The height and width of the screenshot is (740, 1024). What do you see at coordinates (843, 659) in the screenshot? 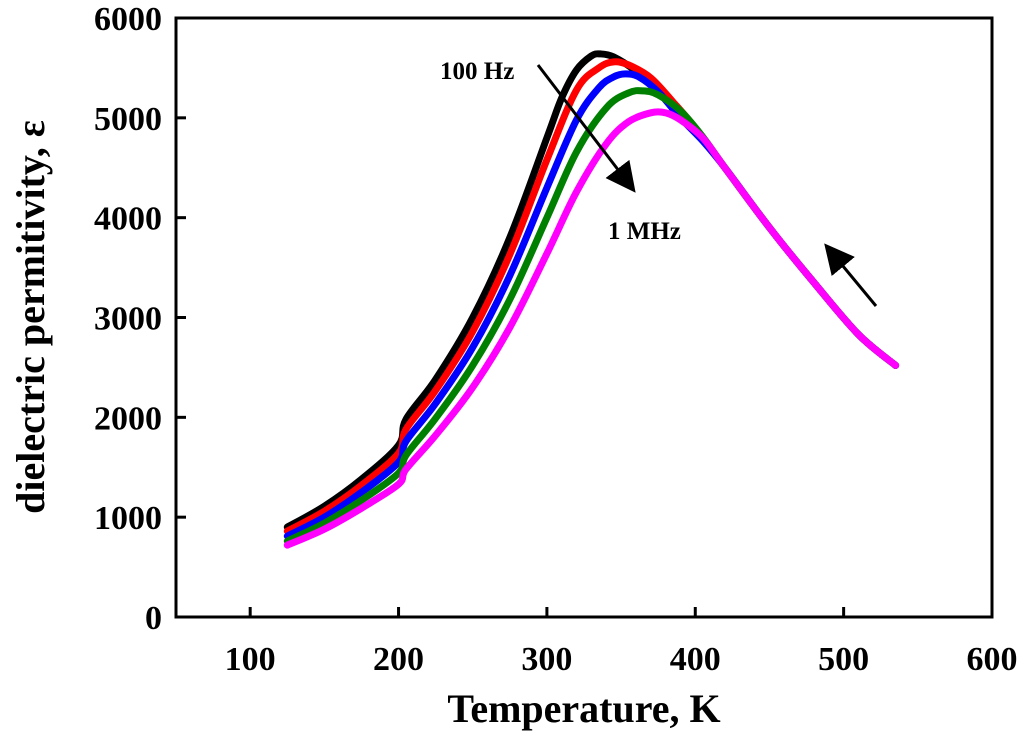
I see `x-tick-label: 500` at bounding box center [843, 659].